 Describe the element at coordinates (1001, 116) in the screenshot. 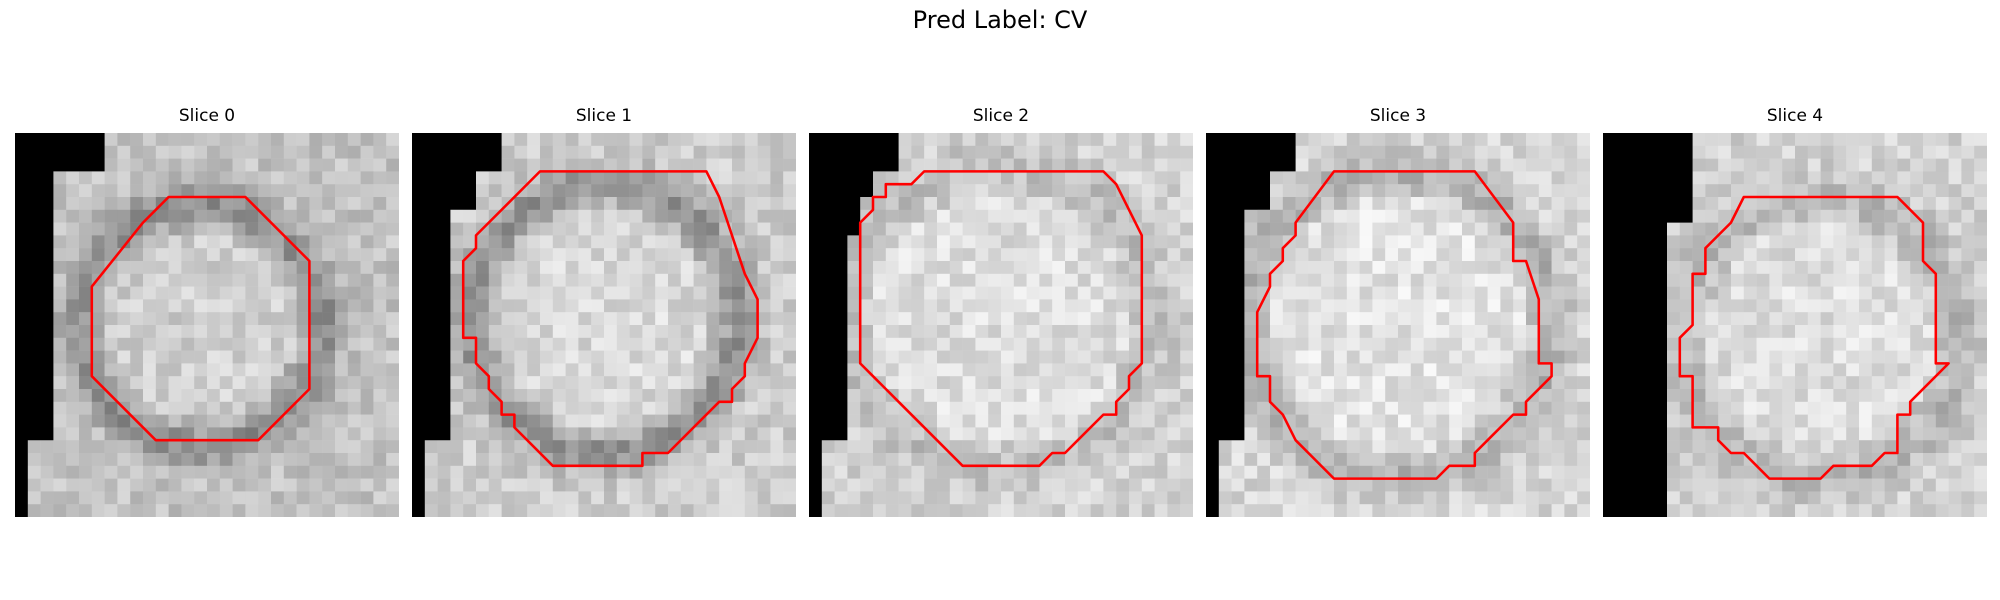

I see `slice-title: Slice 2` at that location.